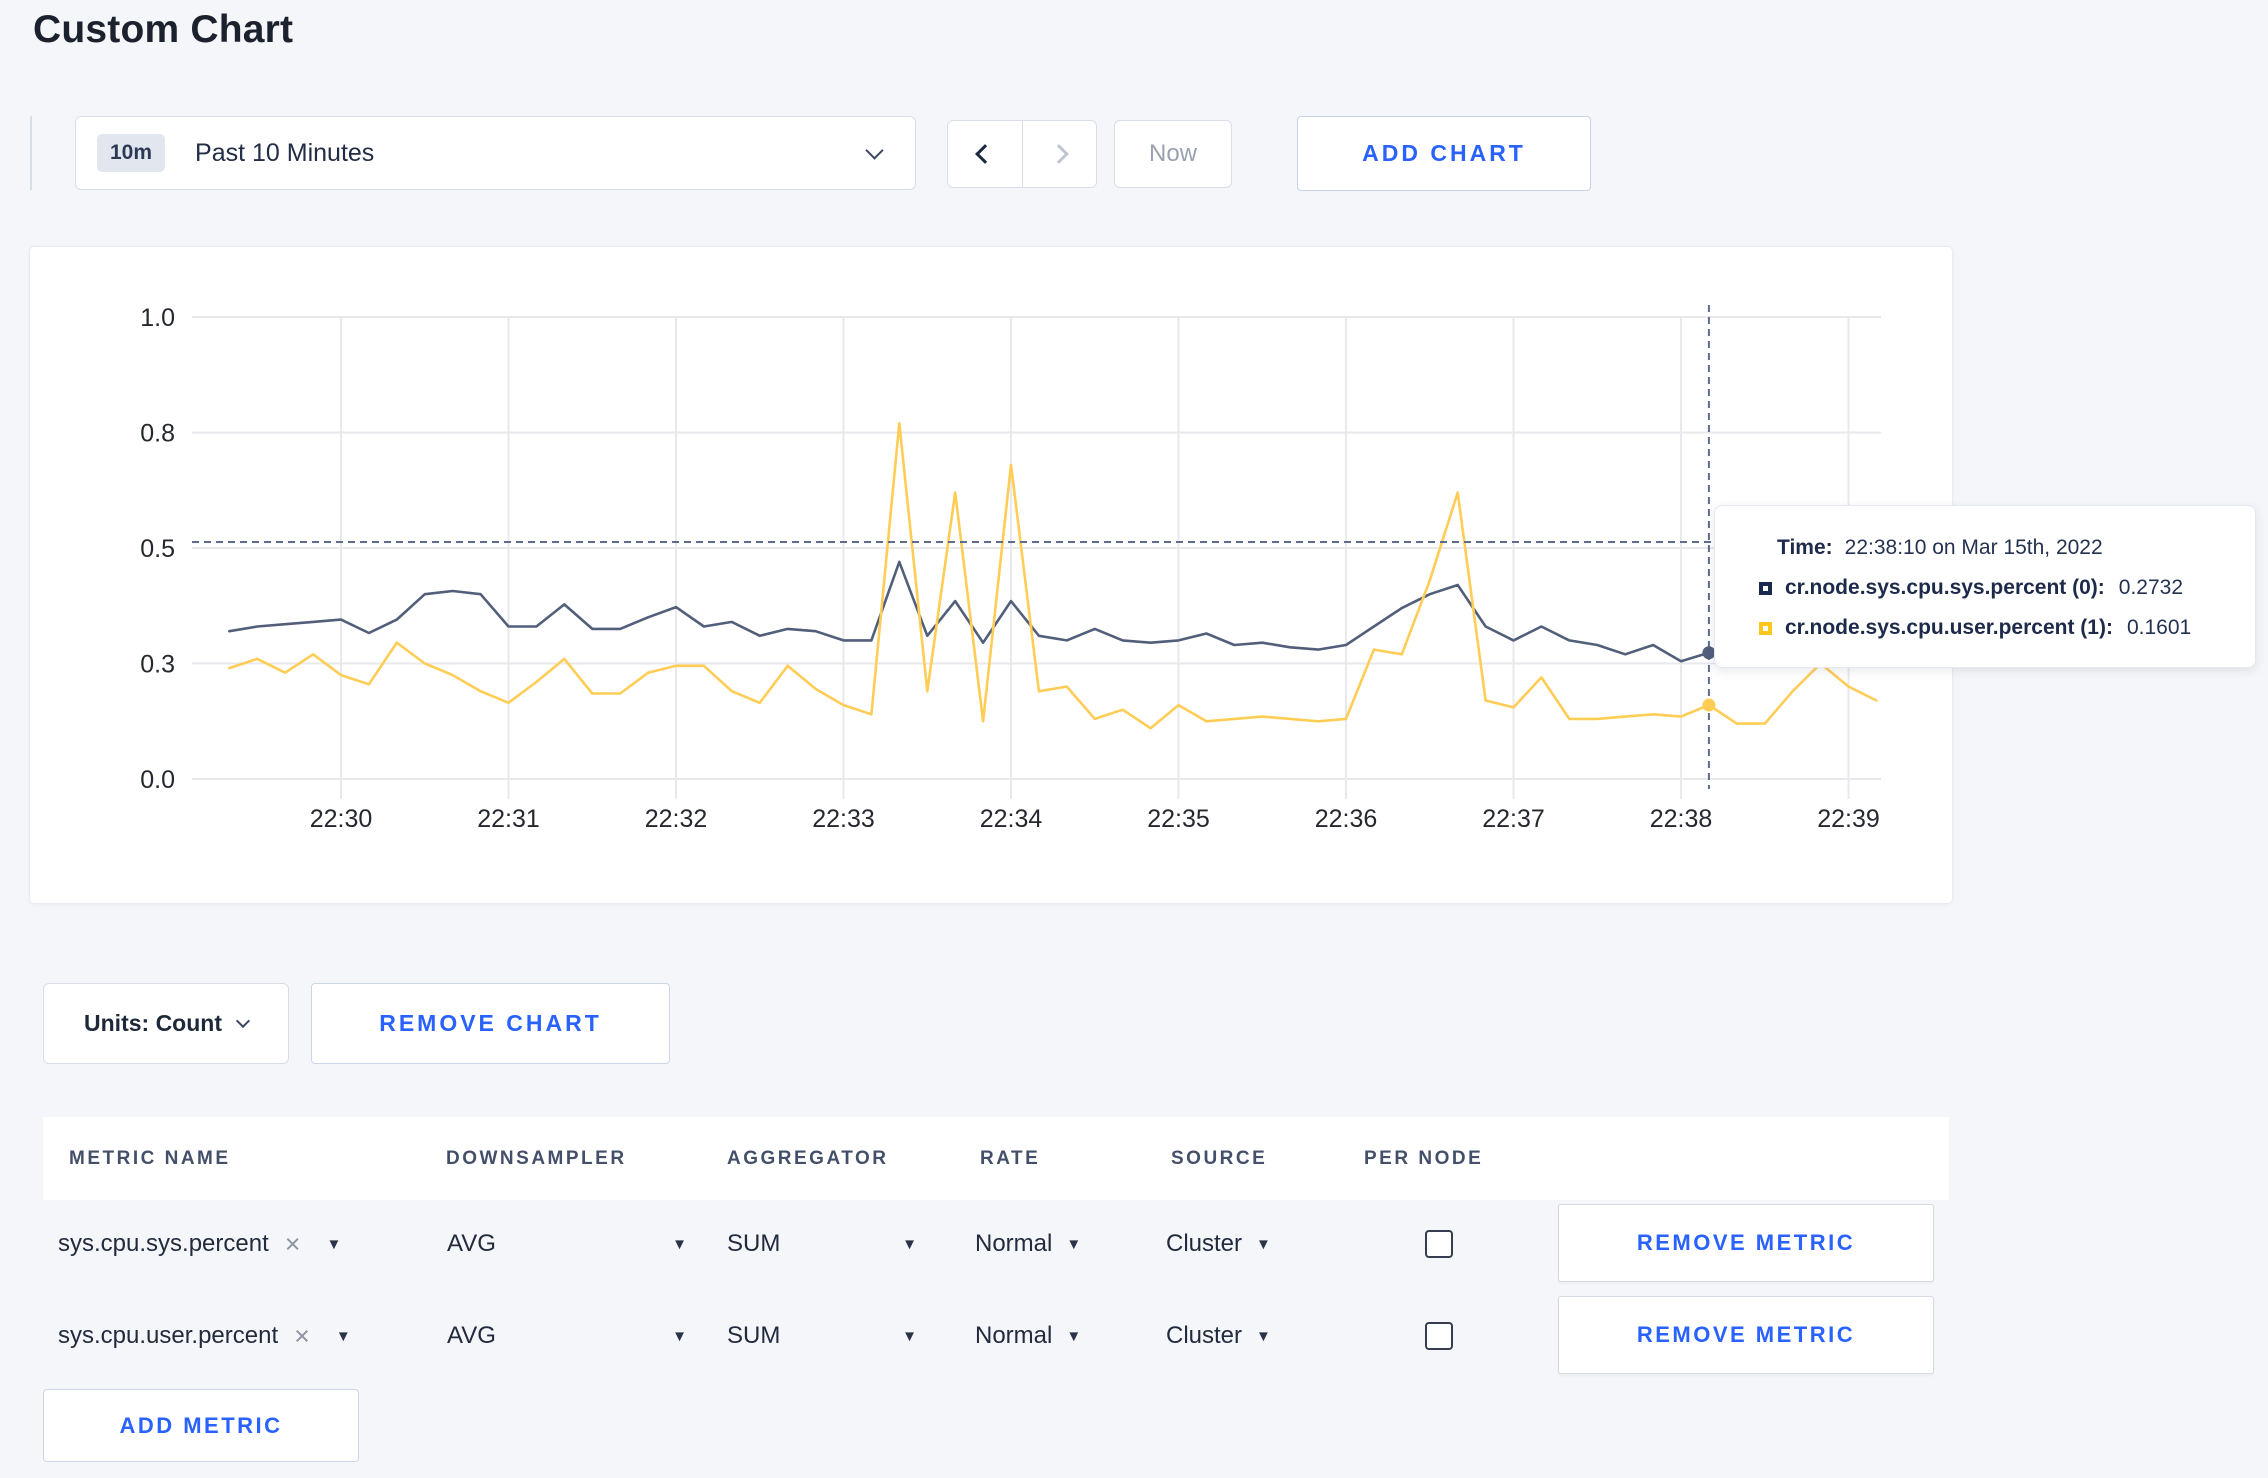  I want to click on time-window-badge: 10m, so click(131, 153).